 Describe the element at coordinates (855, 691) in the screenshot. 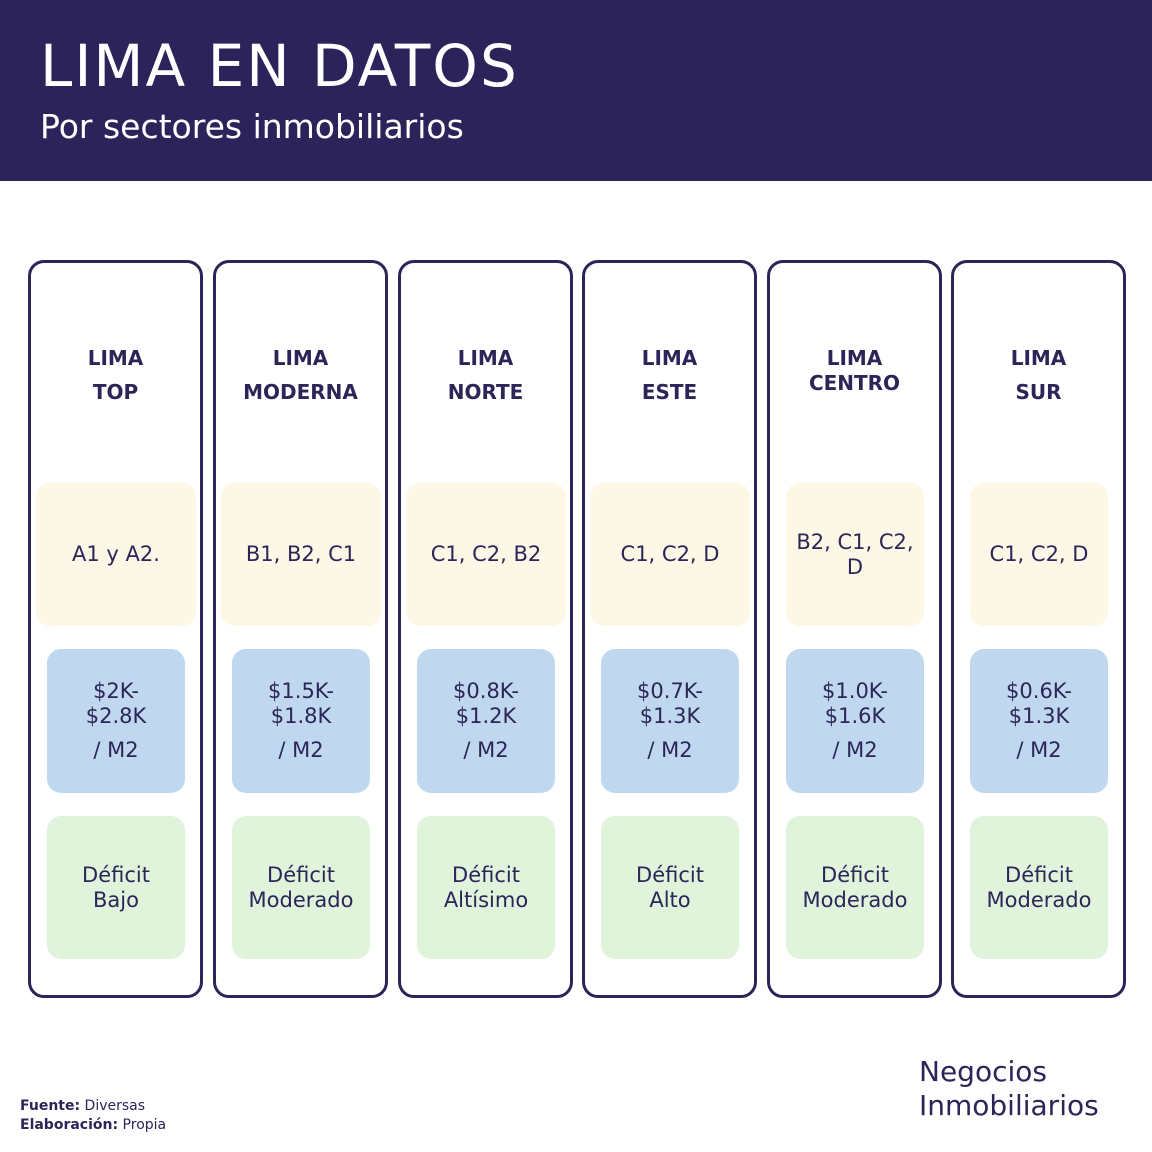

I see `price-min: $1.0K-` at that location.